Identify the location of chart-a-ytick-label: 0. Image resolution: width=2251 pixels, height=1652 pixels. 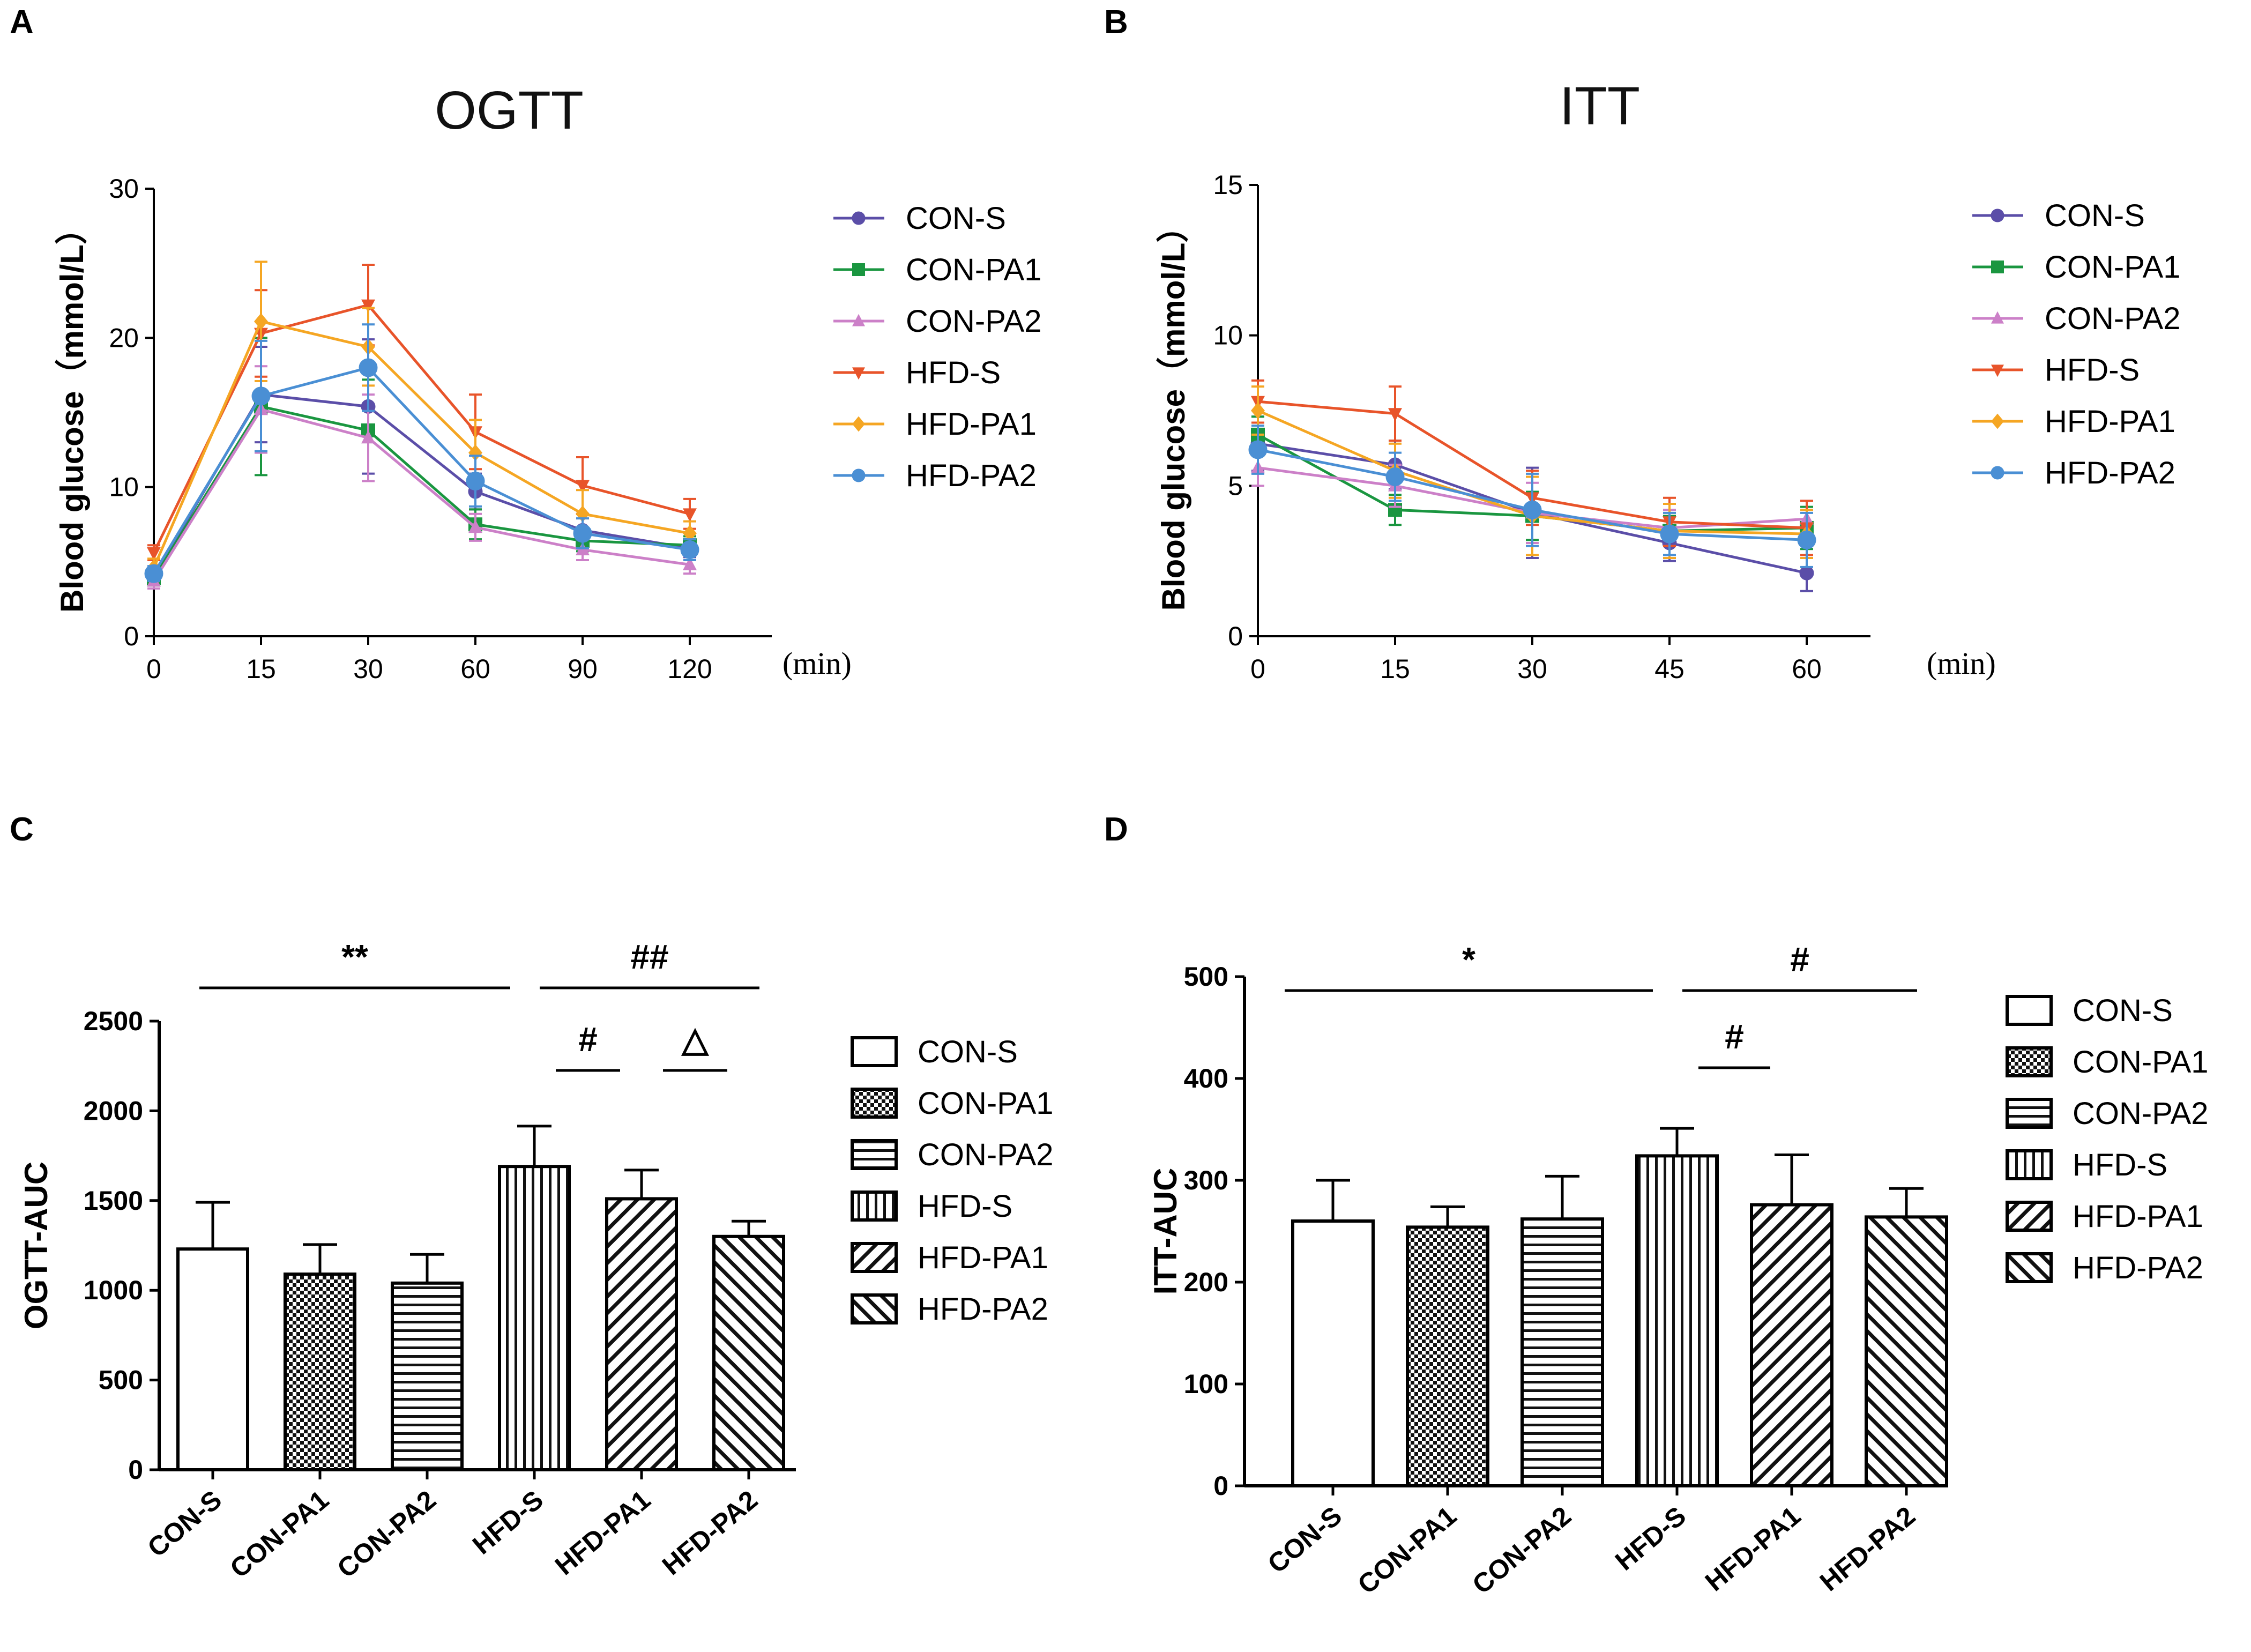
(131, 636).